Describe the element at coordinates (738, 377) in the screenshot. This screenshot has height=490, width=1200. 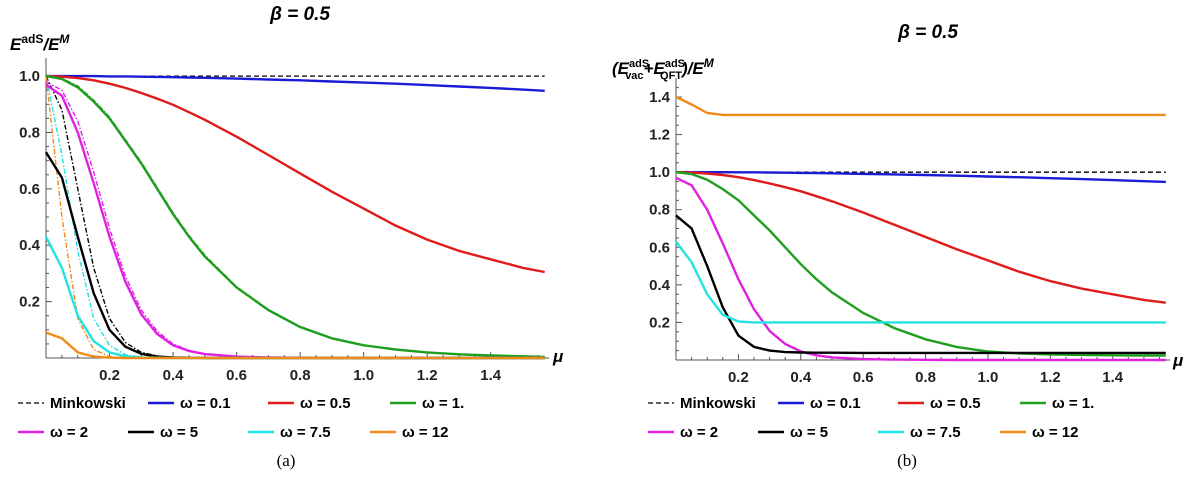
I see `panel-b-x-tick-label: 0.2` at that location.